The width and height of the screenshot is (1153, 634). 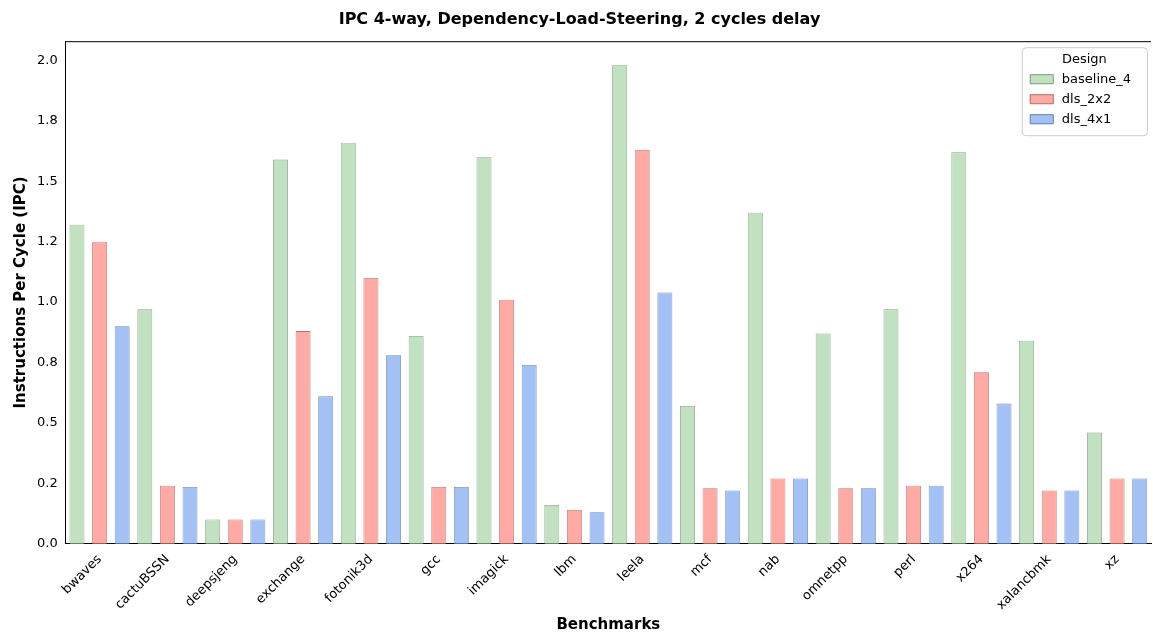 What do you see at coordinates (430, 564) in the screenshot?
I see `x-tick-label: gcc` at bounding box center [430, 564].